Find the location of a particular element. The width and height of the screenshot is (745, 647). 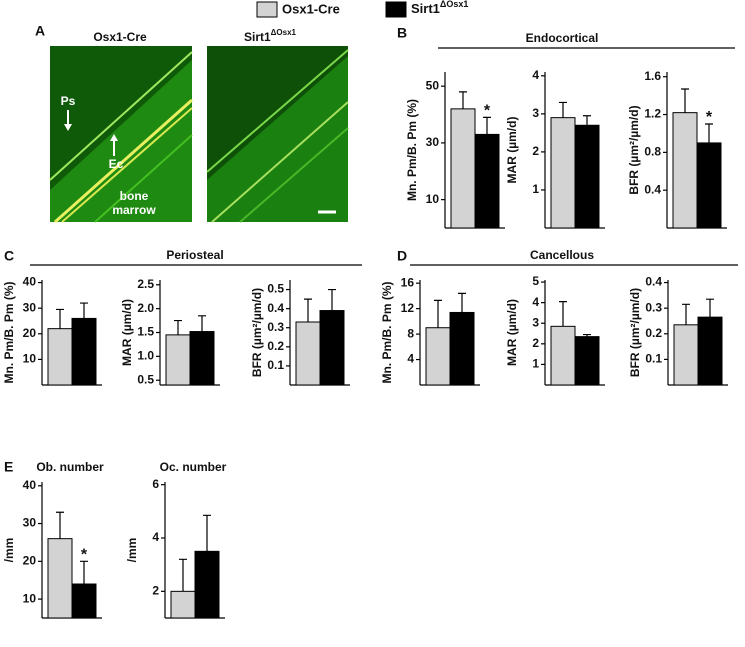

y-tick-label: 2.0 is located at coordinates (145, 308).